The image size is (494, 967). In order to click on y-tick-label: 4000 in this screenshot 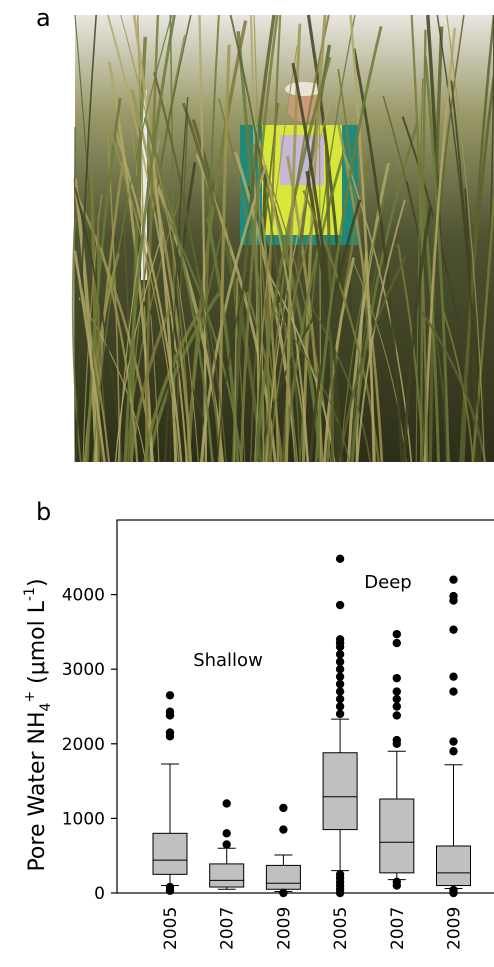, I will do `click(83, 596)`.